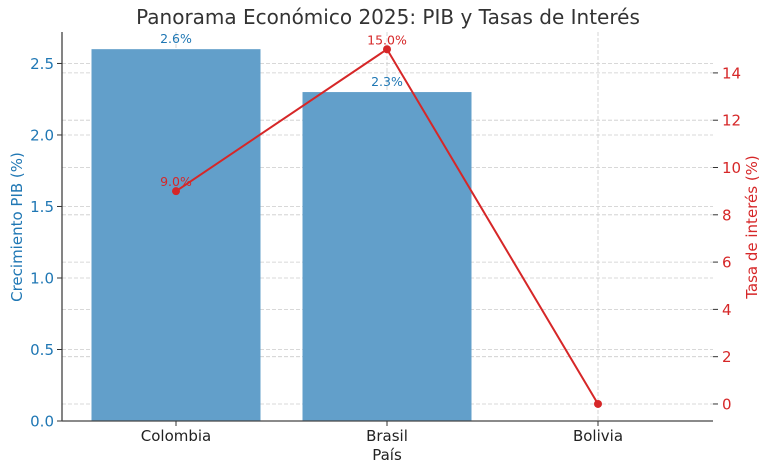 The image size is (770, 470). Describe the element at coordinates (46, 243) in the screenshot. I see `left-axis-ticks: 0.0 0.5 1.0 1.5 2.0 2.5` at that location.